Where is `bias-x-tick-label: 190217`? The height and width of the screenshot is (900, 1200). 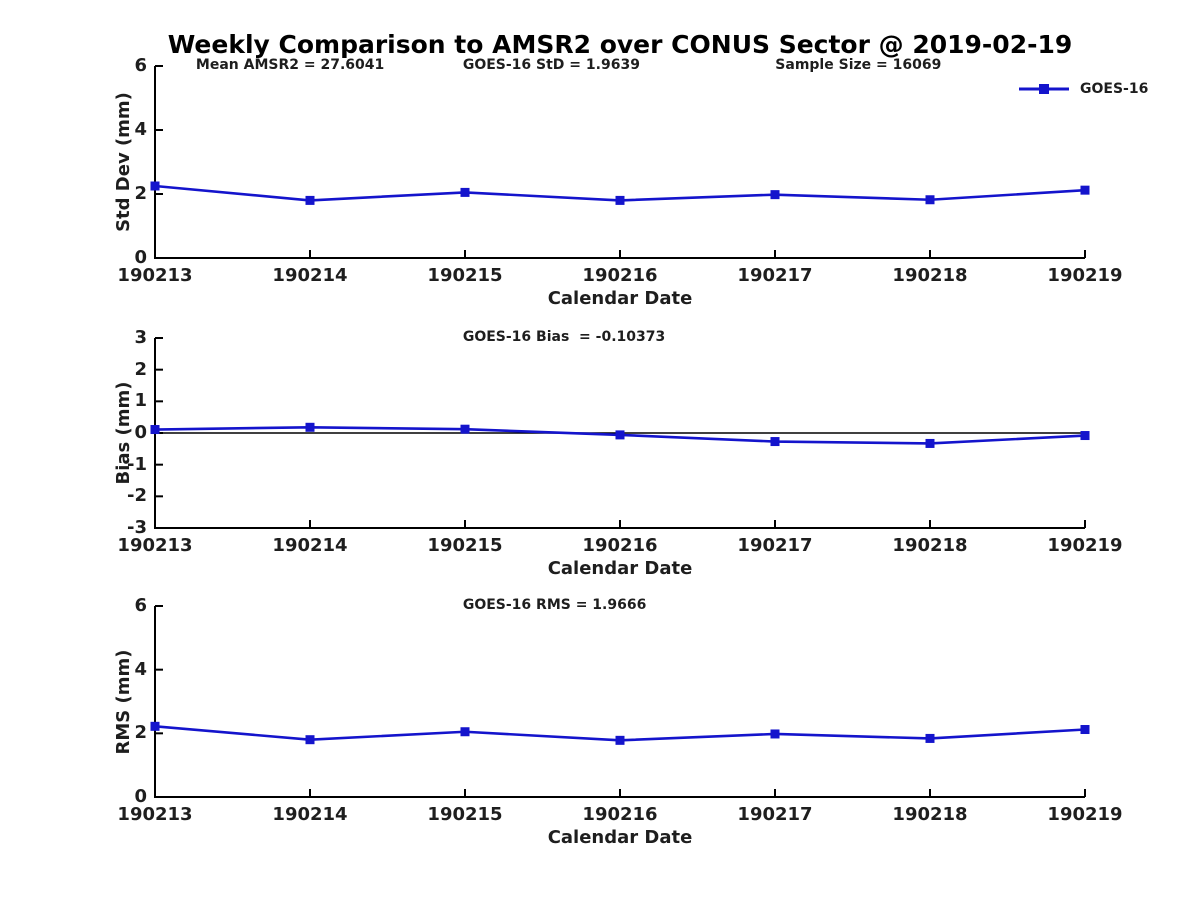 bias-x-tick-label: 190217 is located at coordinates (775, 545).